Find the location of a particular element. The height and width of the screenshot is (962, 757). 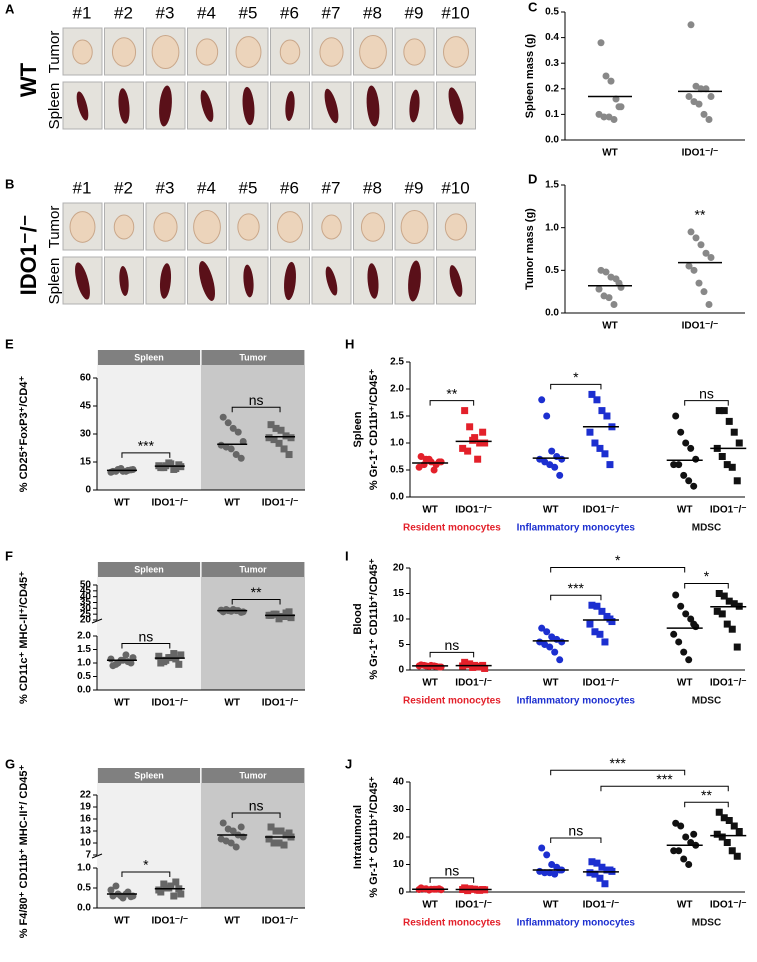

y-axis-label: % Gr-1⁺ CD11b⁺/CD45⁺ is located at coordinates (374, 619).